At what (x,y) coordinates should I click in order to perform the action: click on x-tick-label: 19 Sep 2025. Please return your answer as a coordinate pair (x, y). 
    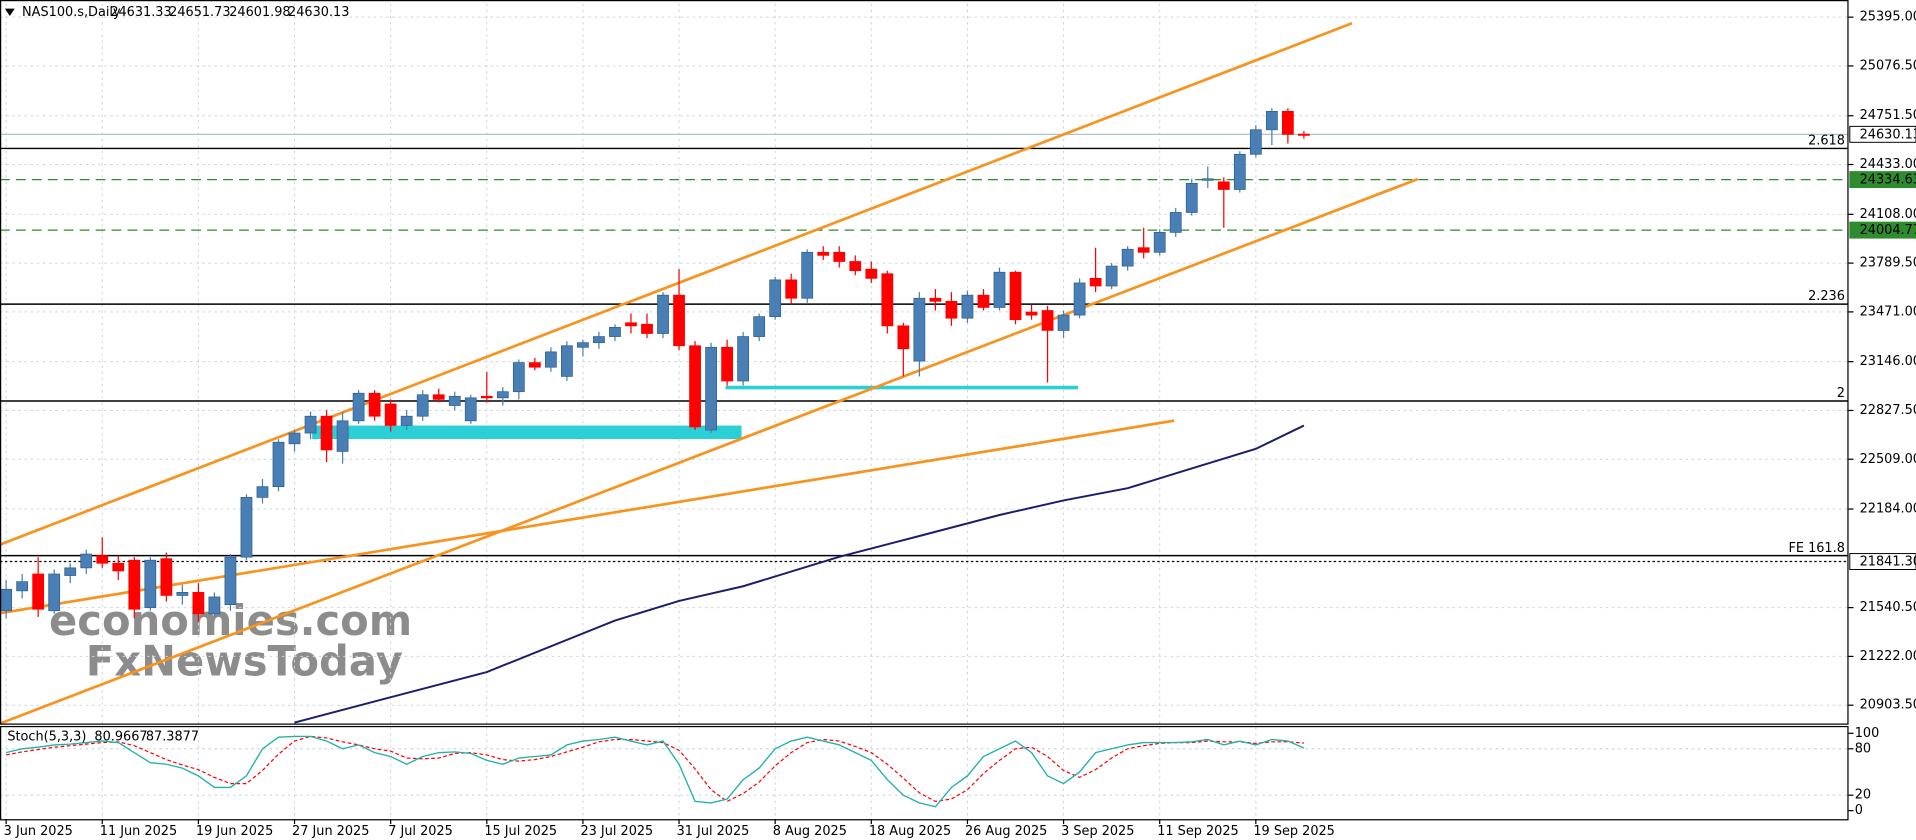
    Looking at the image, I should click on (1294, 831).